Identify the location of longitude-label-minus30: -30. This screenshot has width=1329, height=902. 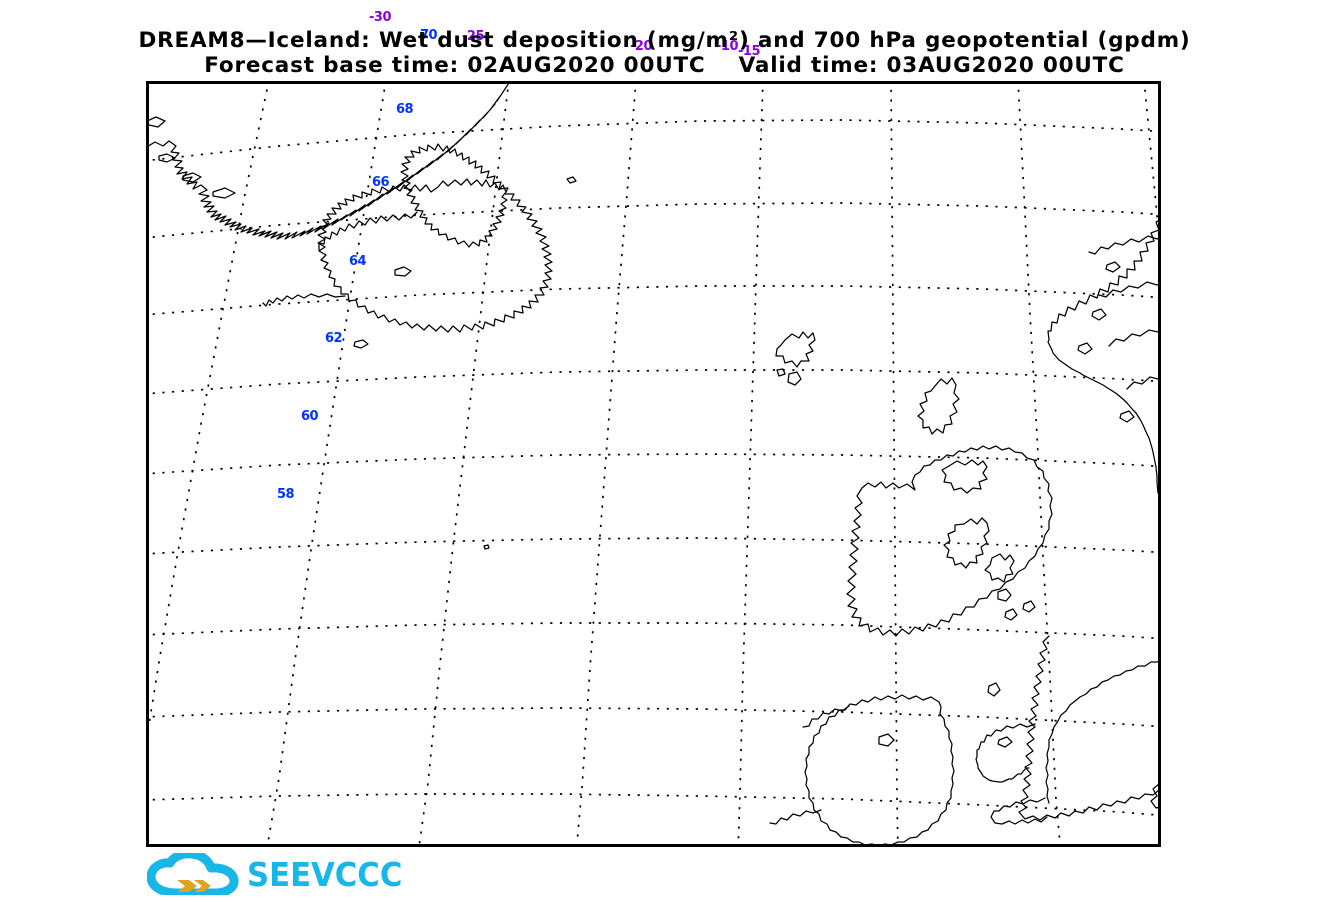
(380, 17).